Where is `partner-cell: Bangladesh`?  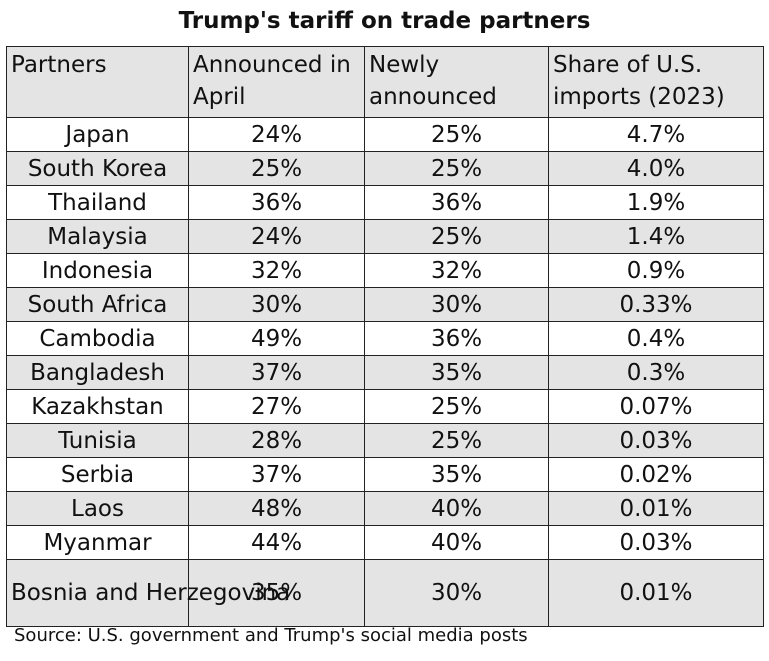 partner-cell: Bangladesh is located at coordinates (97, 372).